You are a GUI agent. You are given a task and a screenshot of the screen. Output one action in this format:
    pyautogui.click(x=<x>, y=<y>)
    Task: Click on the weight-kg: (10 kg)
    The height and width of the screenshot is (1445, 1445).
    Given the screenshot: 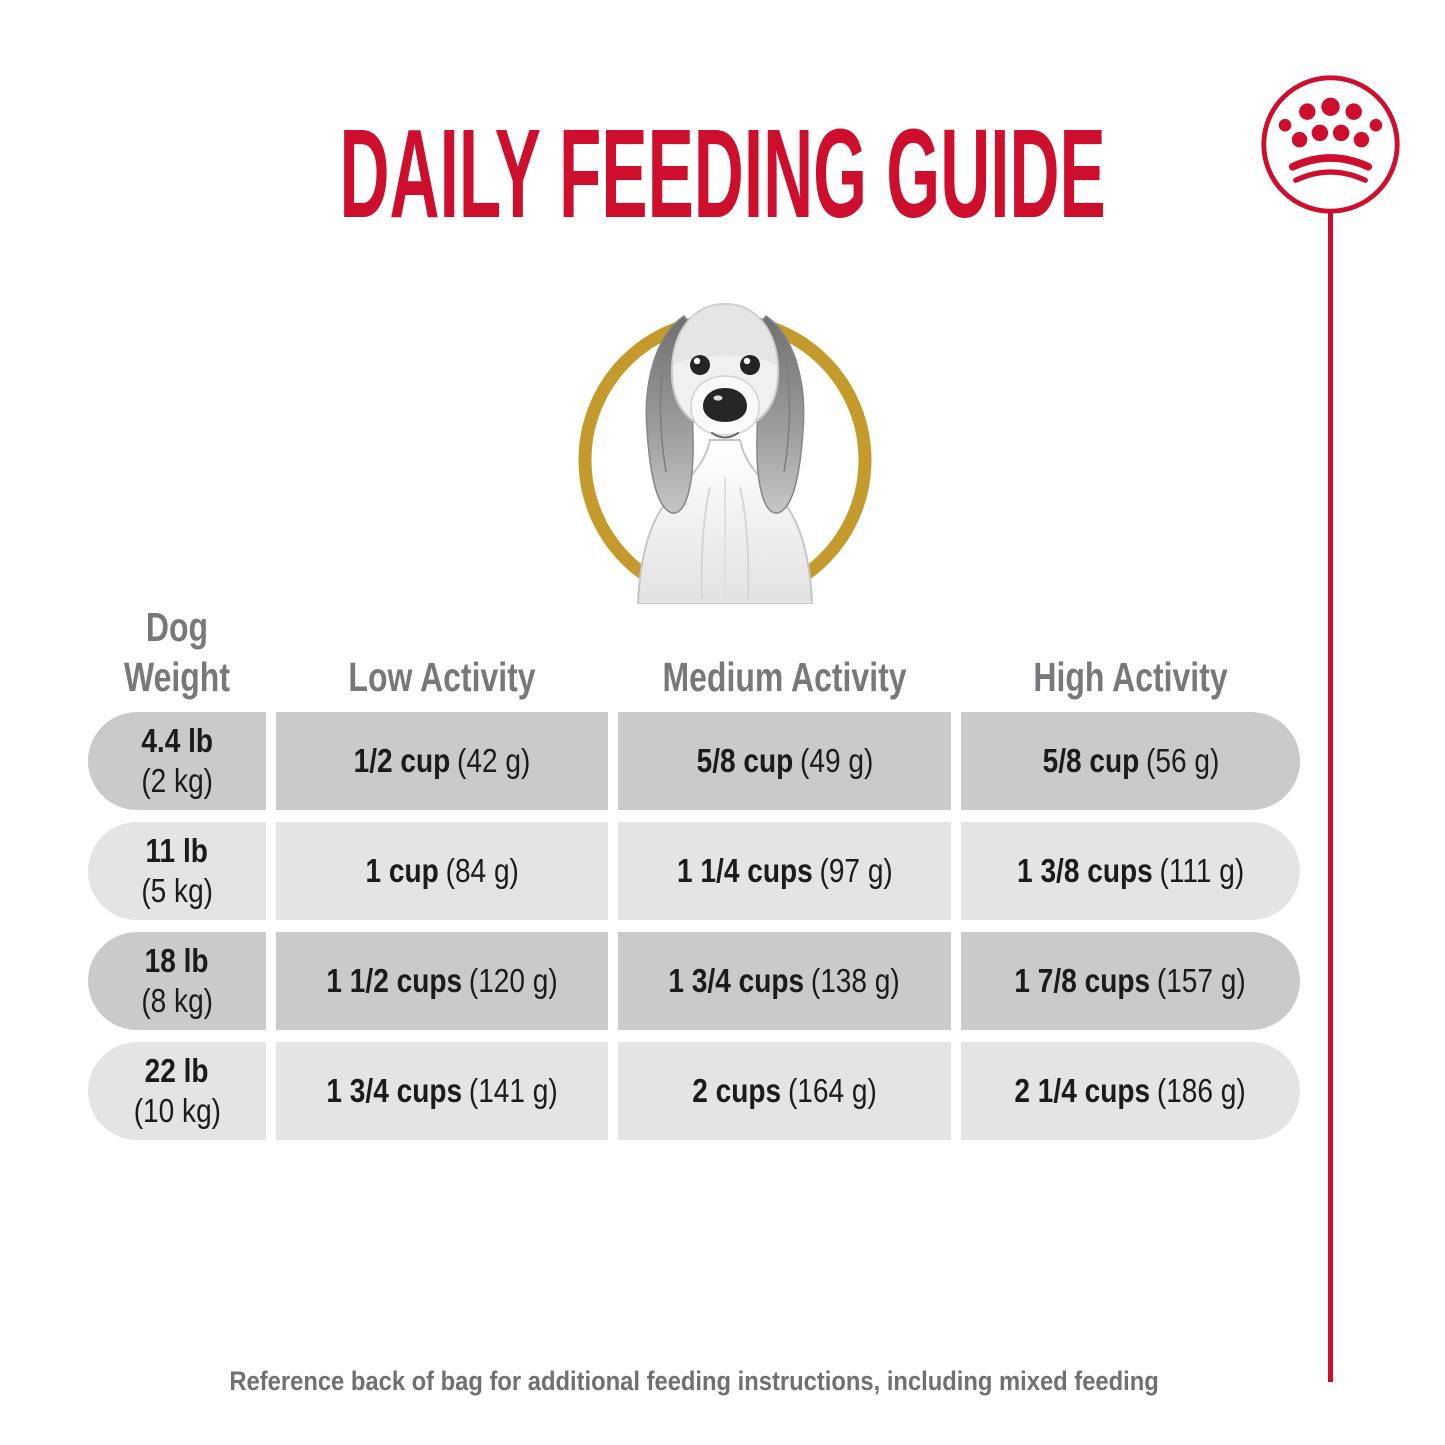 What is the action you would take?
    pyautogui.click(x=177, y=1110)
    